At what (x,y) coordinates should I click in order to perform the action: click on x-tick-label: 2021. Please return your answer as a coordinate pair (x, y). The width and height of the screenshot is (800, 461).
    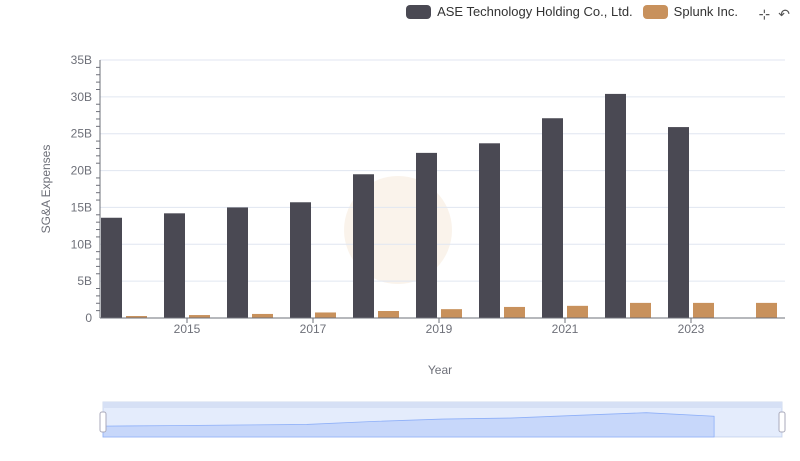
    Looking at the image, I should click on (565, 329).